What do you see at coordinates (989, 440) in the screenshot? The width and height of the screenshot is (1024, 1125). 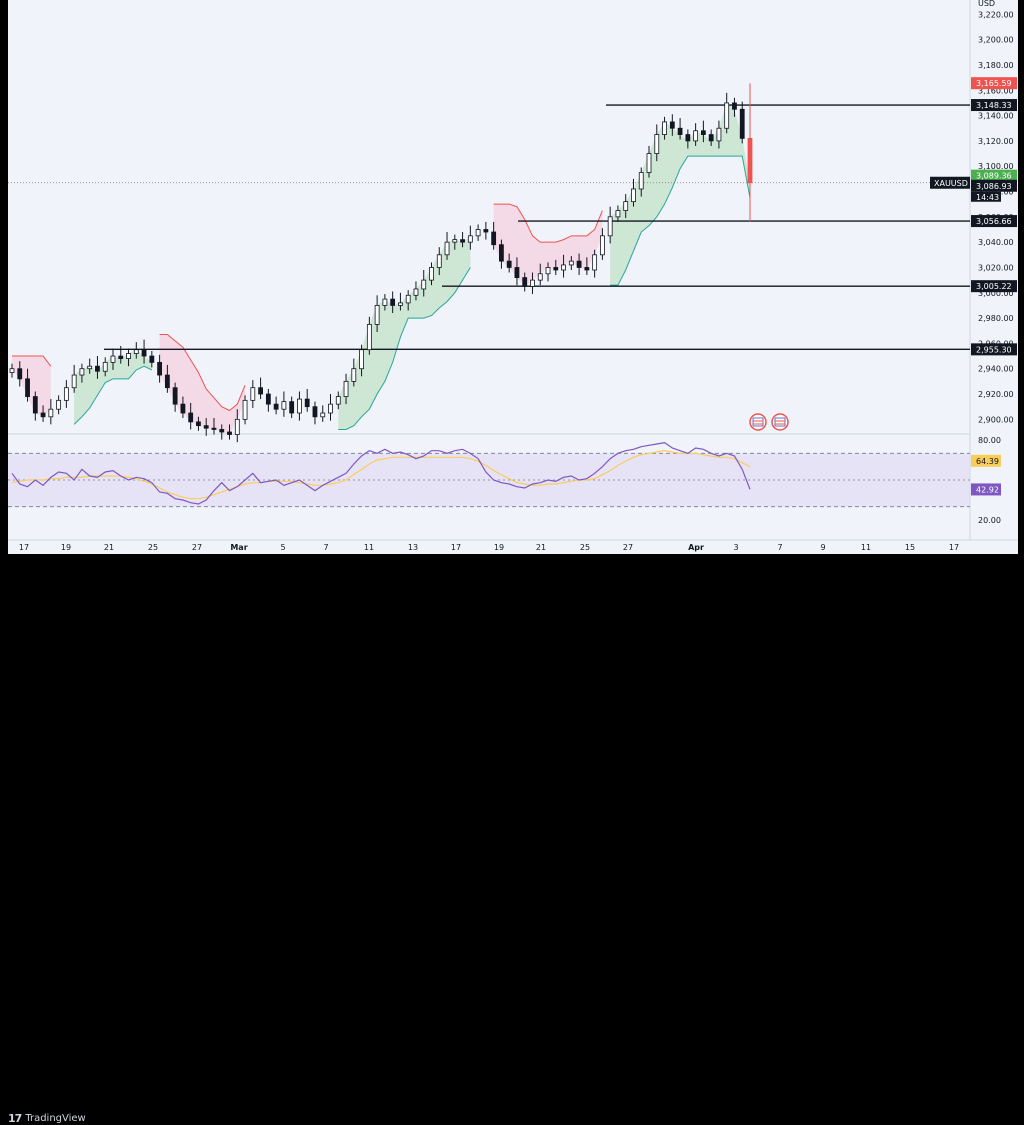 I see `rsi-tick-label: 80.00` at bounding box center [989, 440].